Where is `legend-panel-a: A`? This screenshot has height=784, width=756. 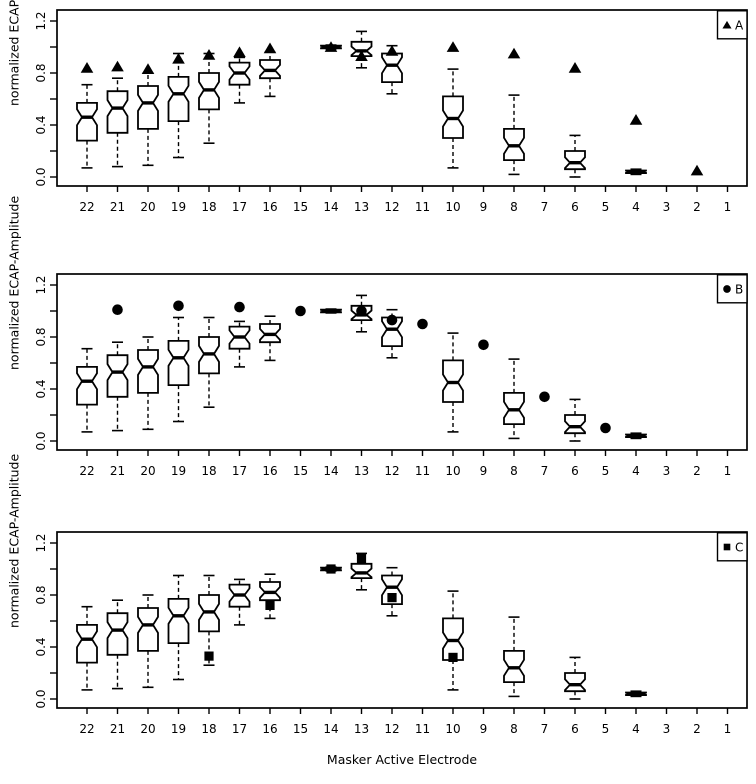 legend-panel-a: A is located at coordinates (732, 25).